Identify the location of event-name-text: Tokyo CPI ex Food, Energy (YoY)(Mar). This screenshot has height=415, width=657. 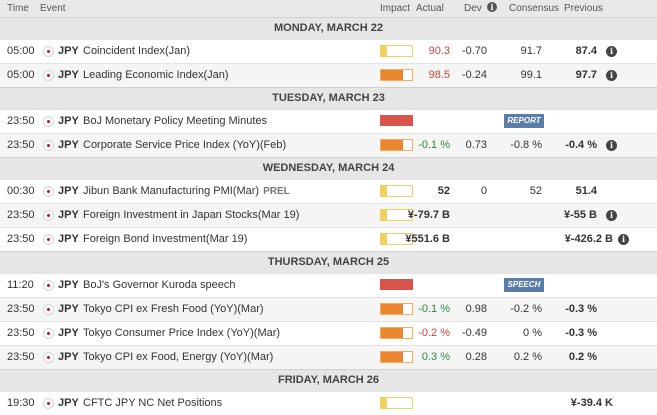
(178, 357).